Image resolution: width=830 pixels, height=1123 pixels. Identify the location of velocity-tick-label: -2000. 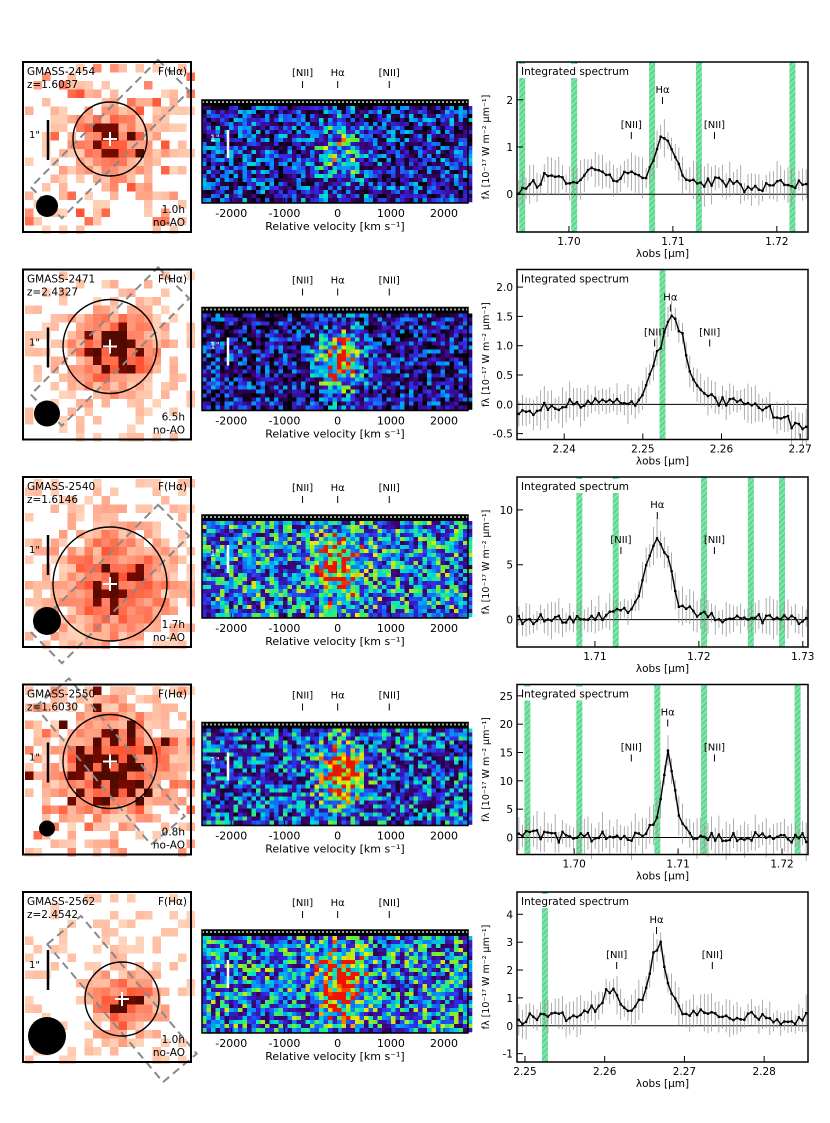
(231, 421).